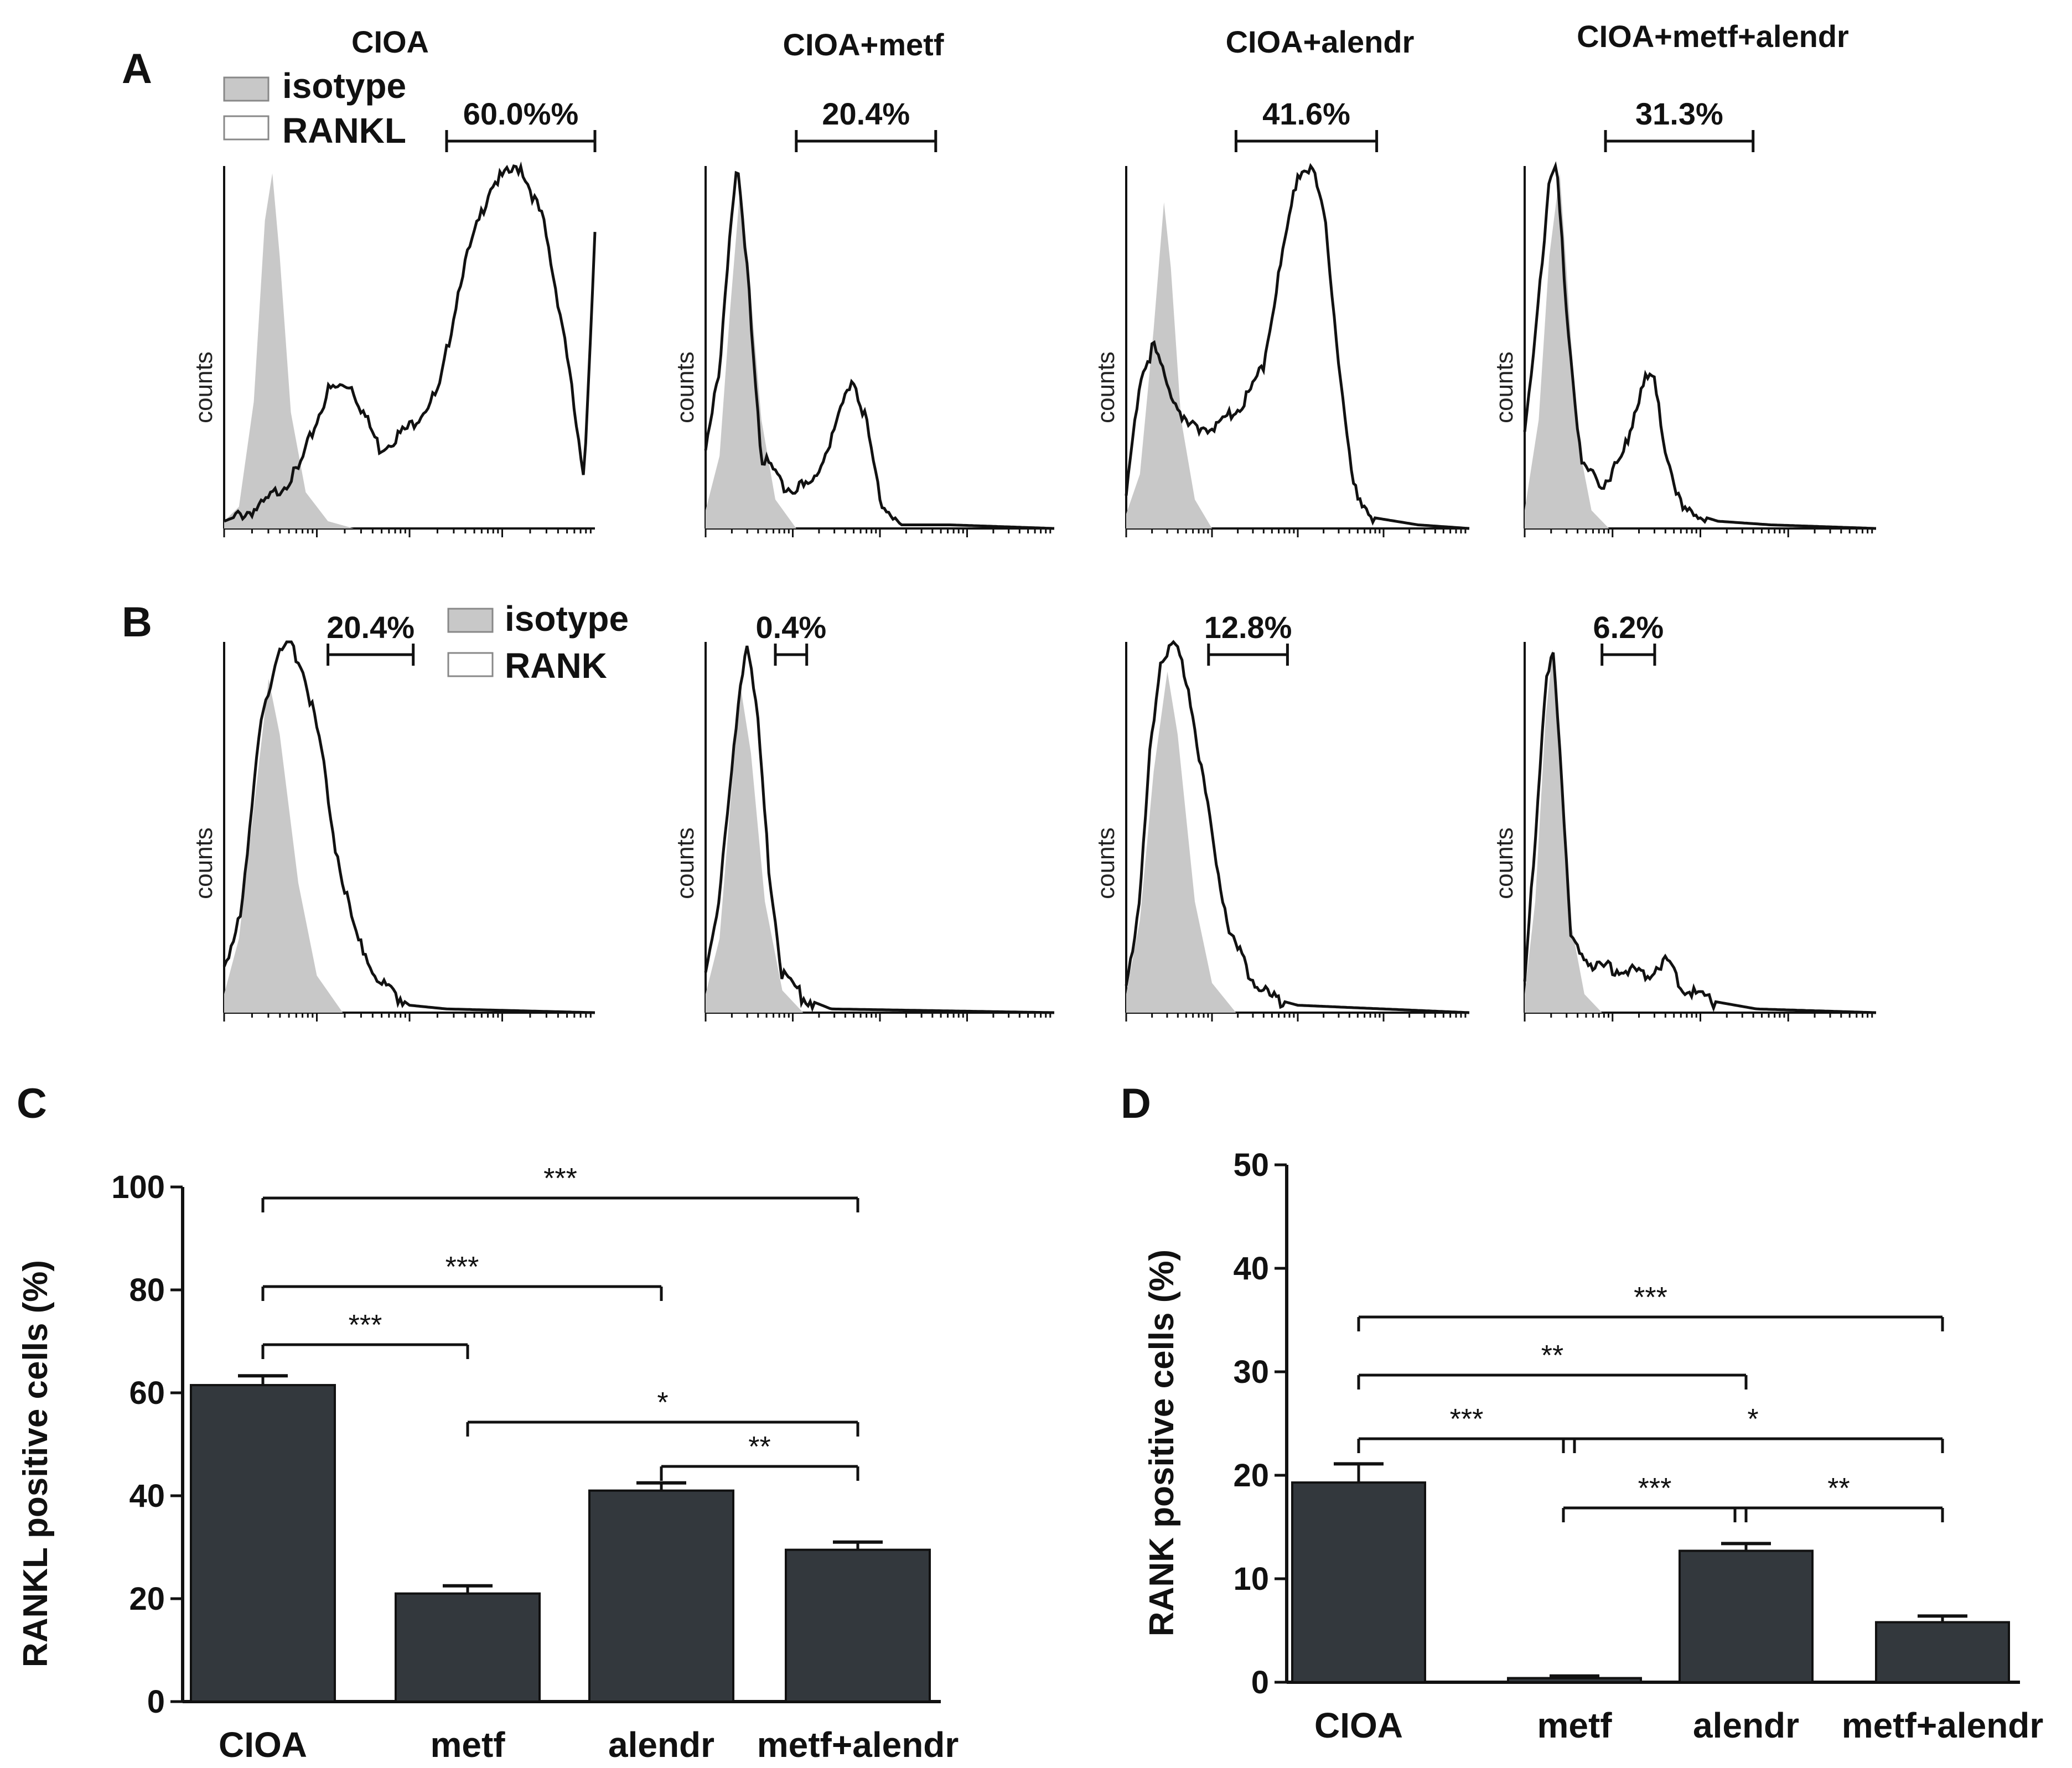 The image size is (2072, 1768). Describe the element at coordinates (471, 621) in the screenshot. I see `legend-b-isotype-swatch` at that location.